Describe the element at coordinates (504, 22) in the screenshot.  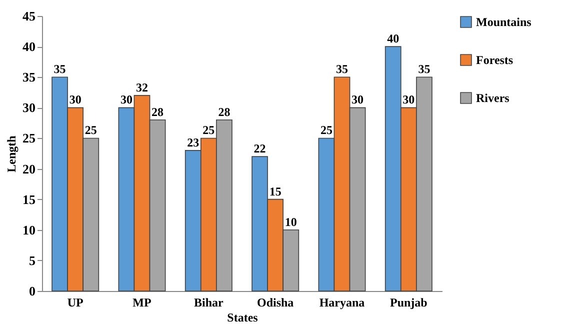
I see `legend-label: Mountains` at that location.